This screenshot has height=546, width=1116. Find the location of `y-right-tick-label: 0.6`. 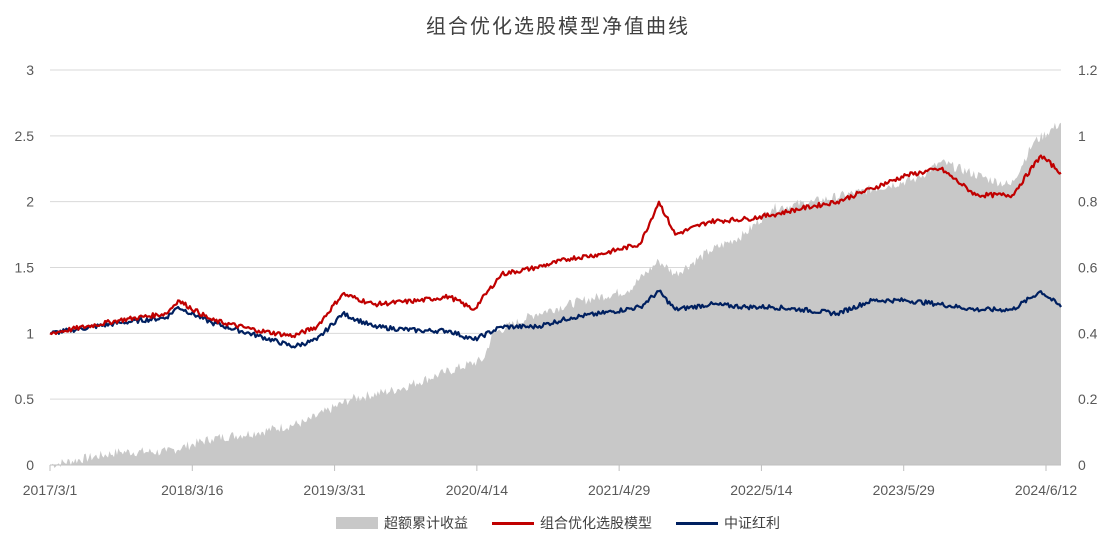

y-right-tick-label: 0.6 is located at coordinates (1088, 268).